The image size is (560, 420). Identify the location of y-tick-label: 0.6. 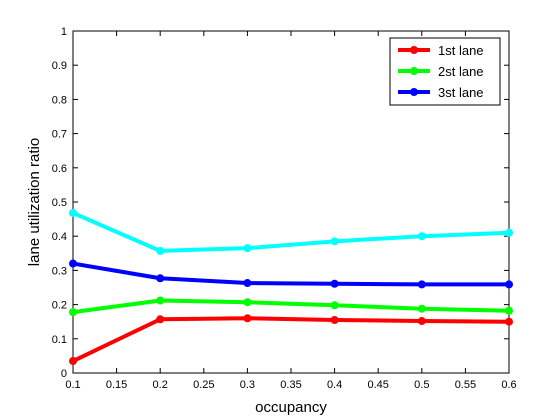
(59, 169).